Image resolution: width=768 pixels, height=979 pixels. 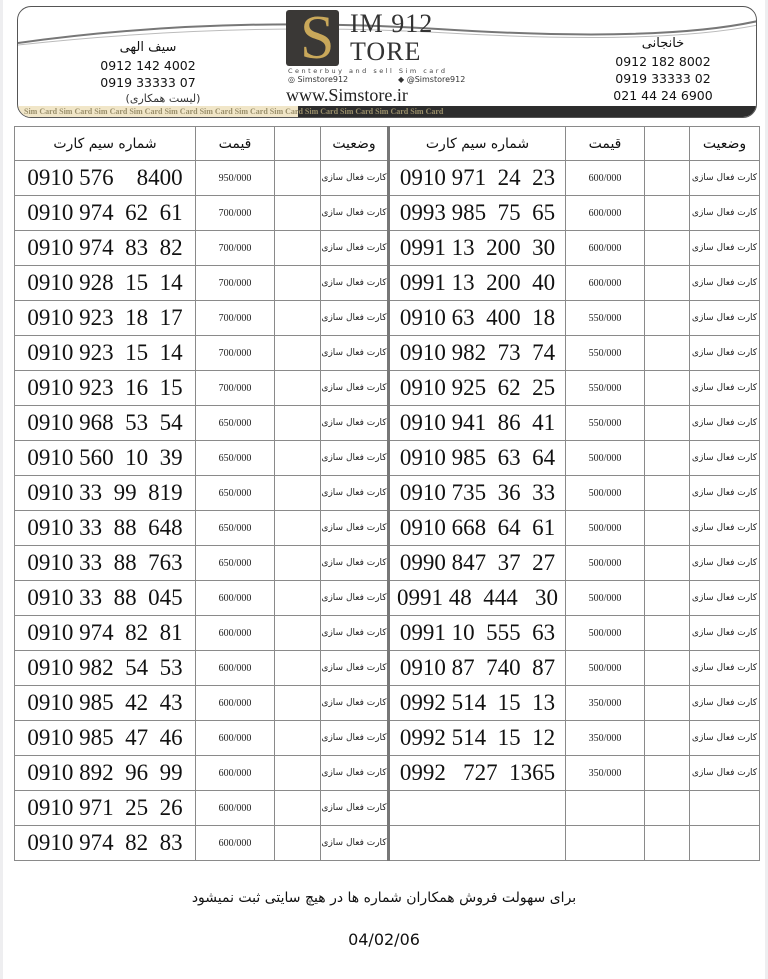 I want to click on sim-number: 0910 974 82 83, so click(x=105, y=843).